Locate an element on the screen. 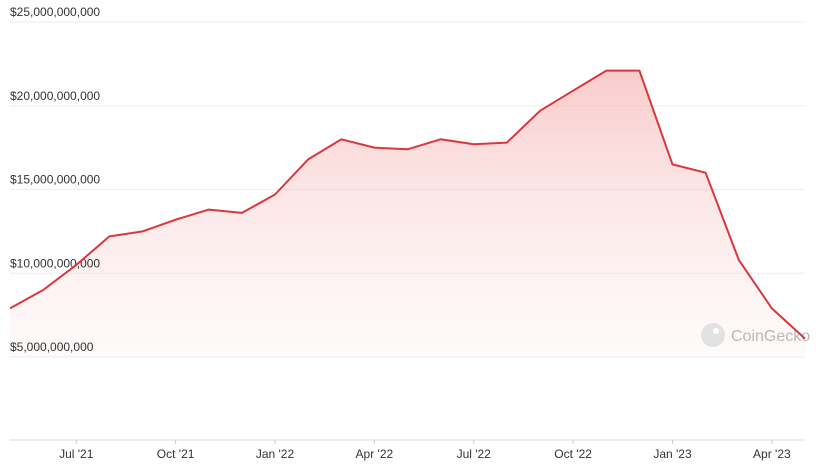 The height and width of the screenshot is (473, 816). watermark: CoinGecko is located at coordinates (770, 336).